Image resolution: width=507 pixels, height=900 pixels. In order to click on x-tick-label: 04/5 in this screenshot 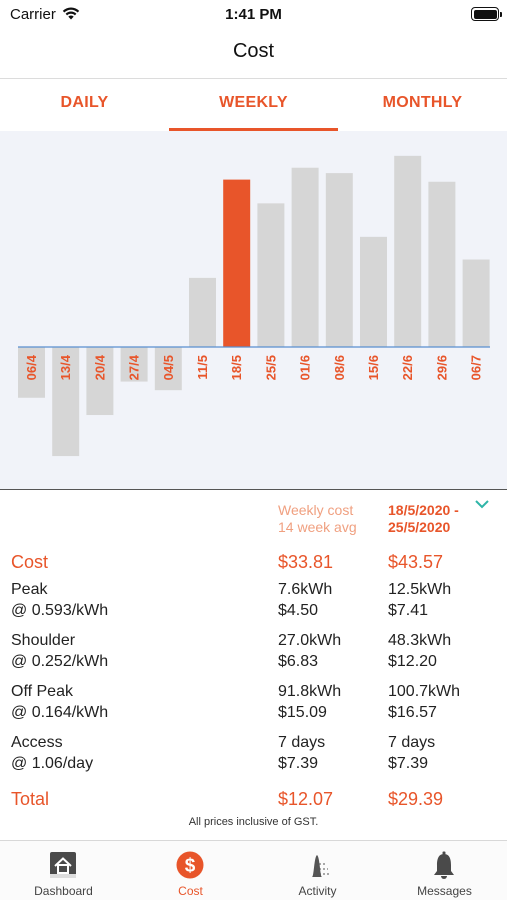, I will do `click(168, 367)`.